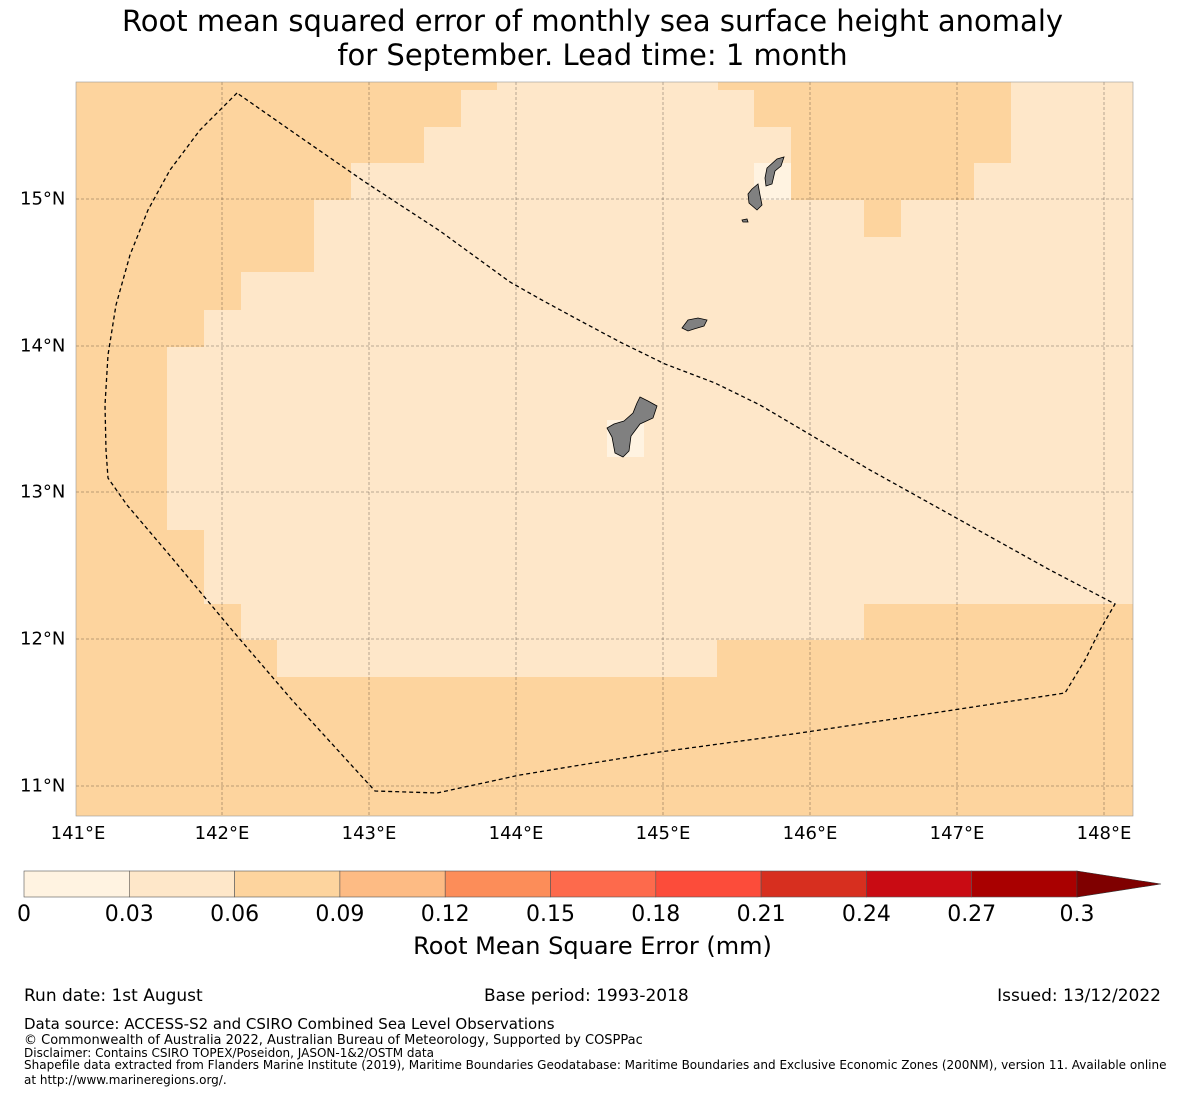 The height and width of the screenshot is (1095, 1185). I want to click on lon-label-147e: 147°E, so click(957, 833).